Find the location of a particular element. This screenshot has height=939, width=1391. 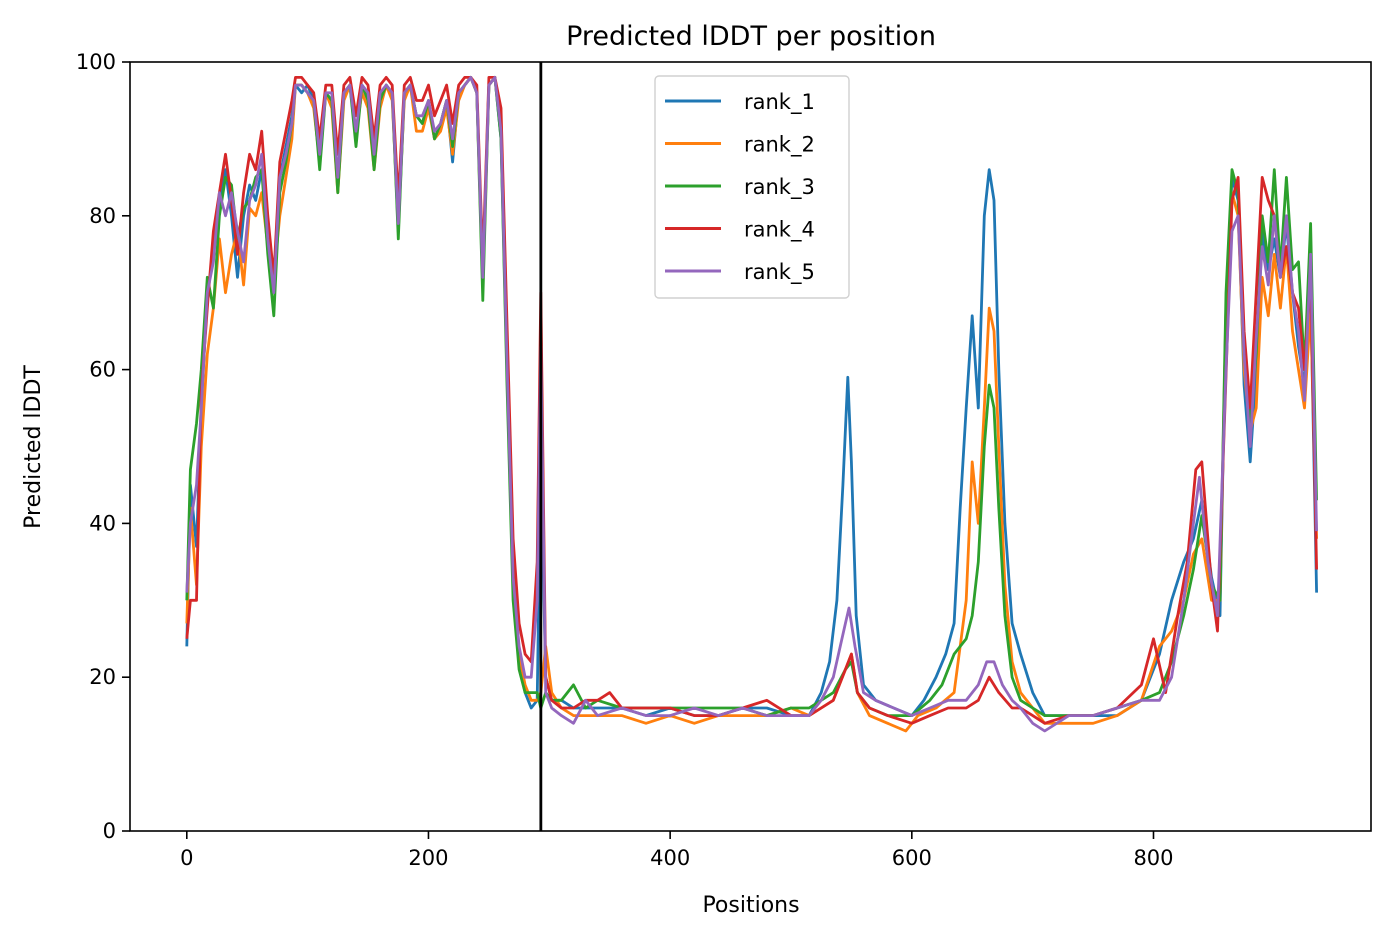

chart-title: Predicted lDDT per position is located at coordinates (751, 36).